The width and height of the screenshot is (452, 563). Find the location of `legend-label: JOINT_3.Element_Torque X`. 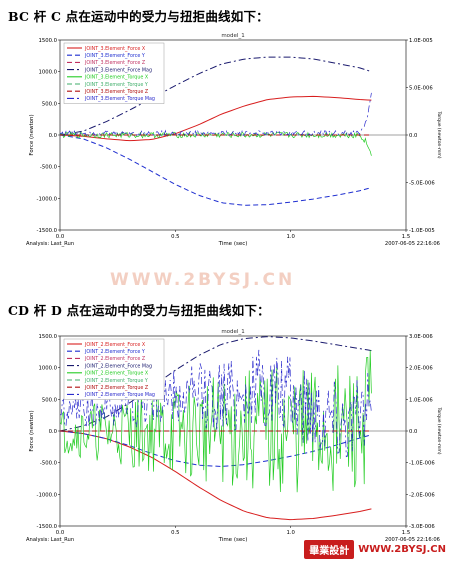

legend-label: JOINT_3.Element_Torque X is located at coordinates (116, 78).